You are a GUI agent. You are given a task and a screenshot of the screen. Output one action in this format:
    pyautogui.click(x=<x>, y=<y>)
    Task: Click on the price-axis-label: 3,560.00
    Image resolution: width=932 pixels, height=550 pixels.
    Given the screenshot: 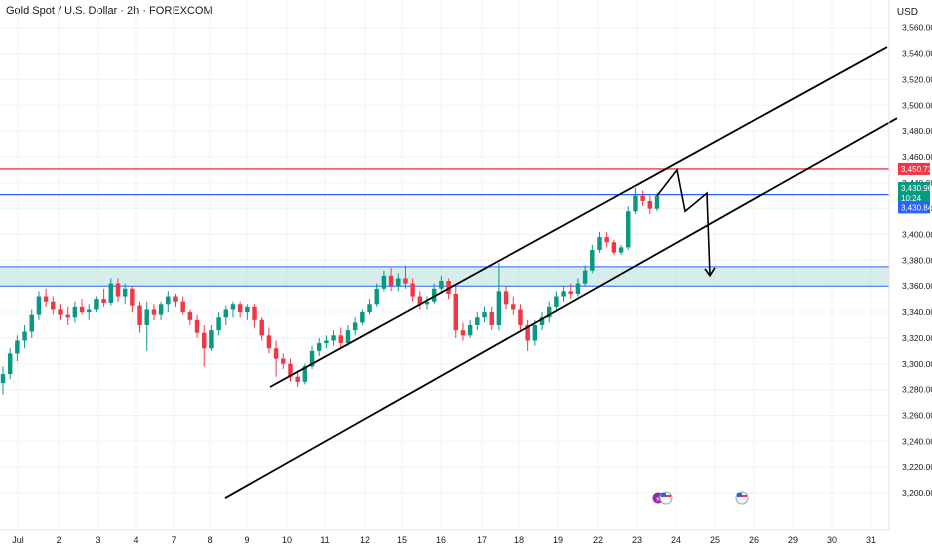 What is the action you would take?
    pyautogui.click(x=917, y=28)
    